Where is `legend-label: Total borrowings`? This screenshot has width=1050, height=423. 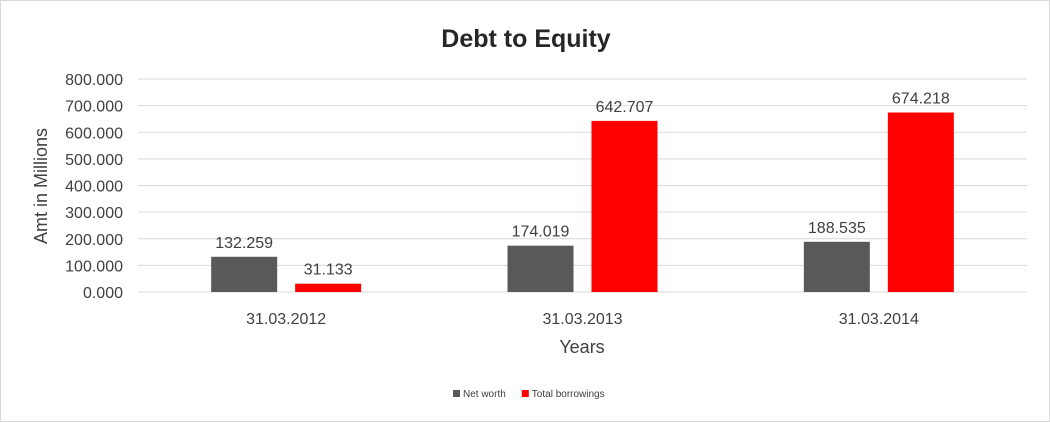 legend-label: Total borrowings is located at coordinates (568, 394).